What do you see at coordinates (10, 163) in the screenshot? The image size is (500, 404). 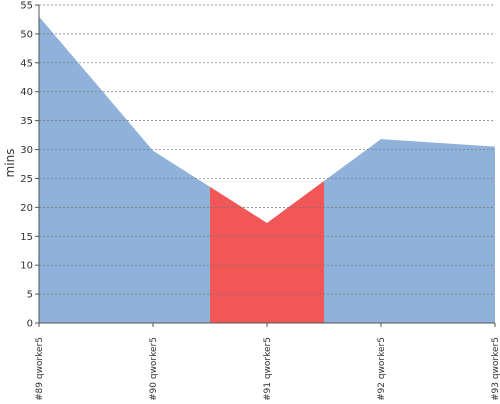 I see `y-axis-label: mins` at bounding box center [10, 163].